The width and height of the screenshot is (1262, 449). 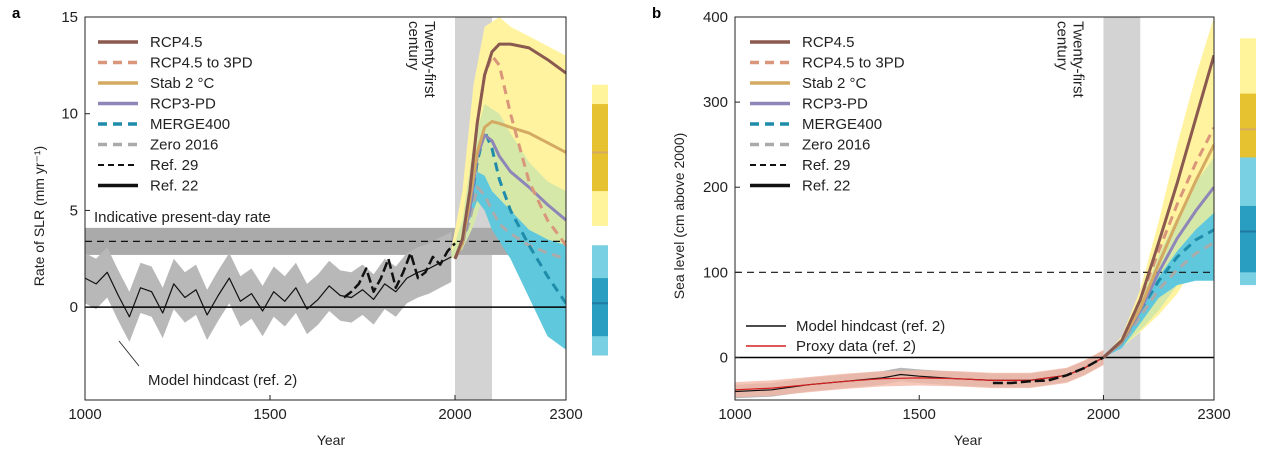 I want to click on y-tick-label: 200, so click(x=715, y=187).